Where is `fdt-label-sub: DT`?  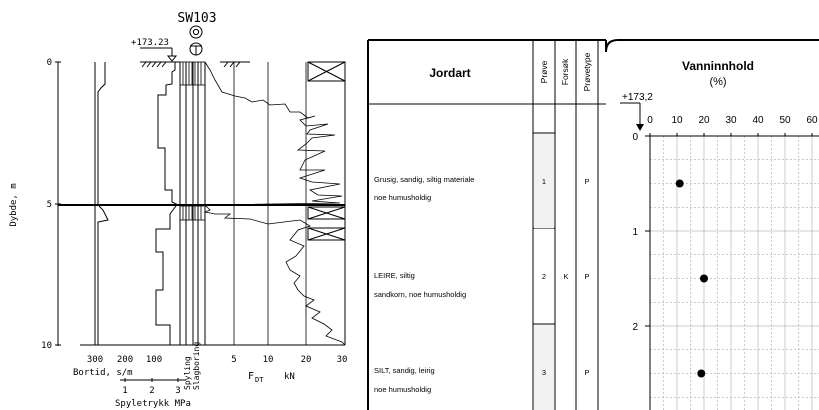 fdt-label-sub: DT is located at coordinates (259, 380).